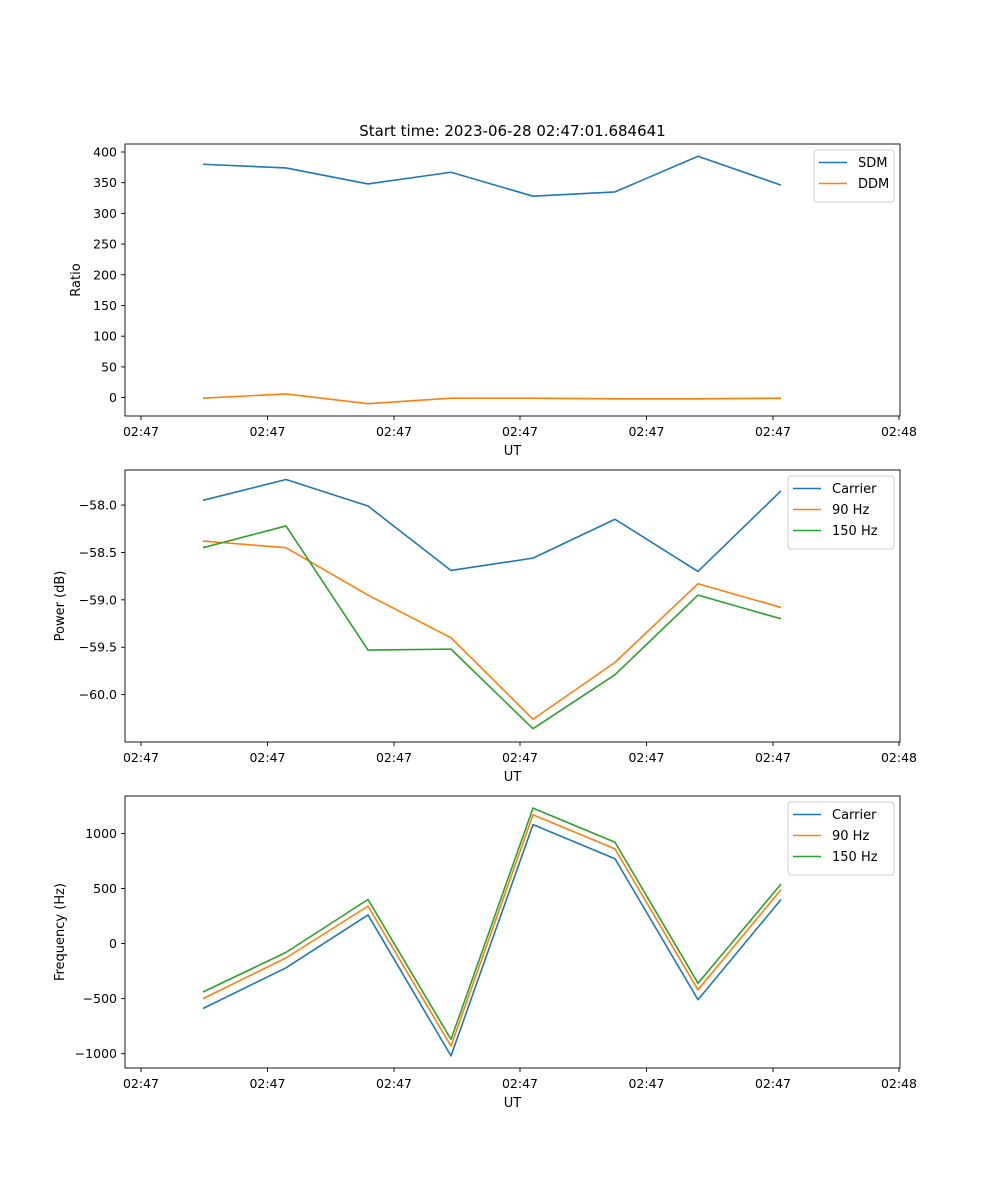 This screenshot has height=1200, width=1000. What do you see at coordinates (512, 131) in the screenshot?
I see `chart-title: Start time: 2023-06-28 02:47:01.684641` at bounding box center [512, 131].